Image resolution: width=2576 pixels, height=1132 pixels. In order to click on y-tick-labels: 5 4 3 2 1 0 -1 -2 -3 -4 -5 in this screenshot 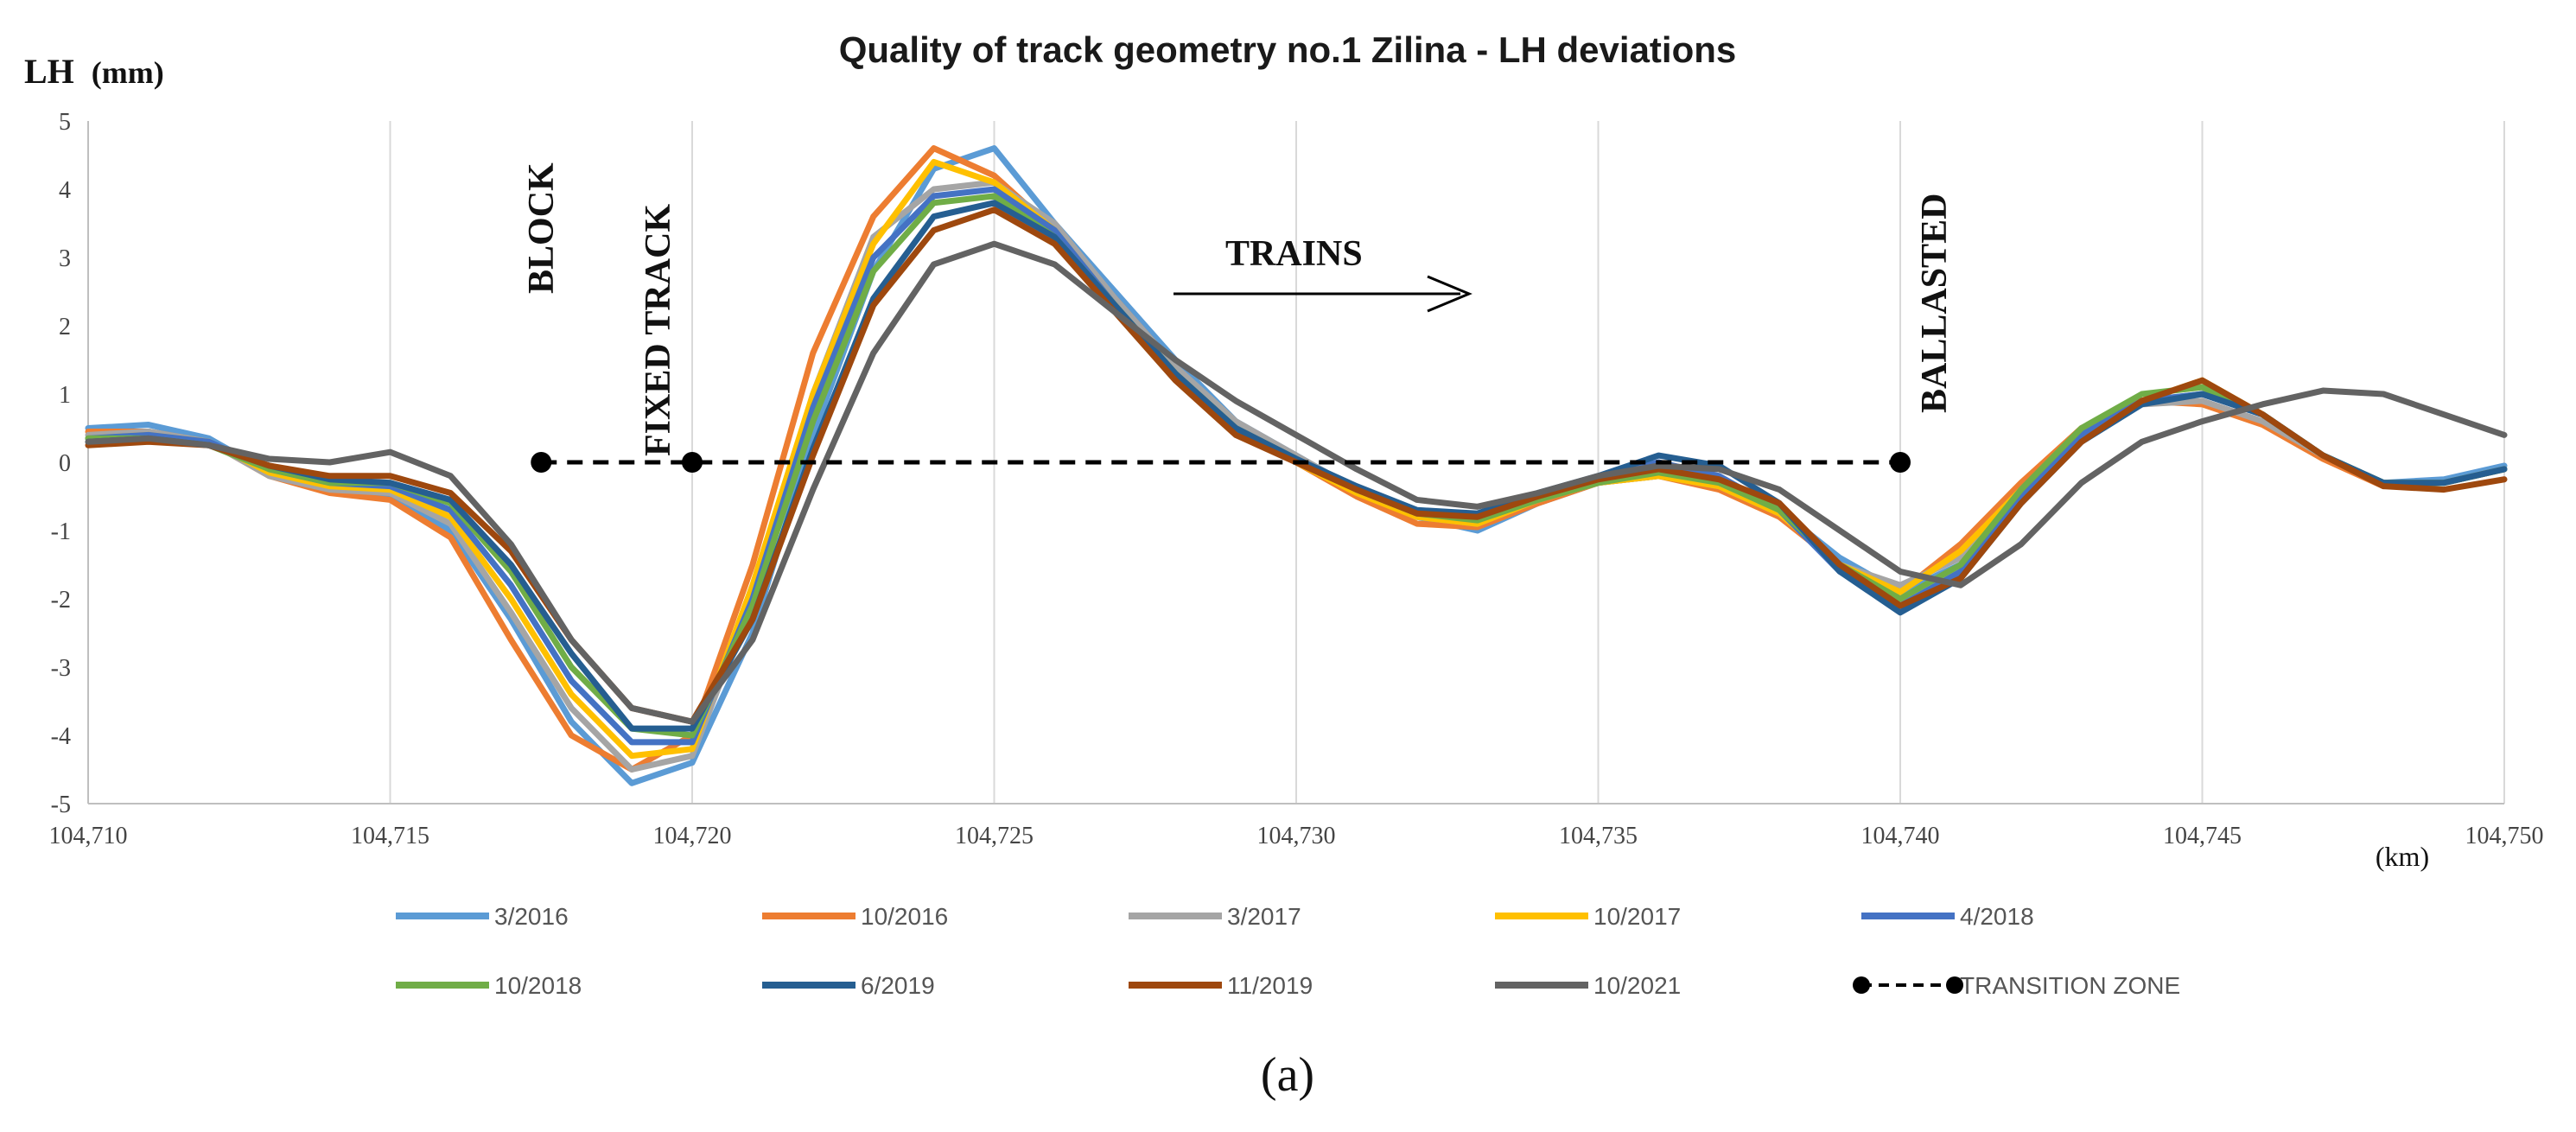, I will do `click(61, 463)`.